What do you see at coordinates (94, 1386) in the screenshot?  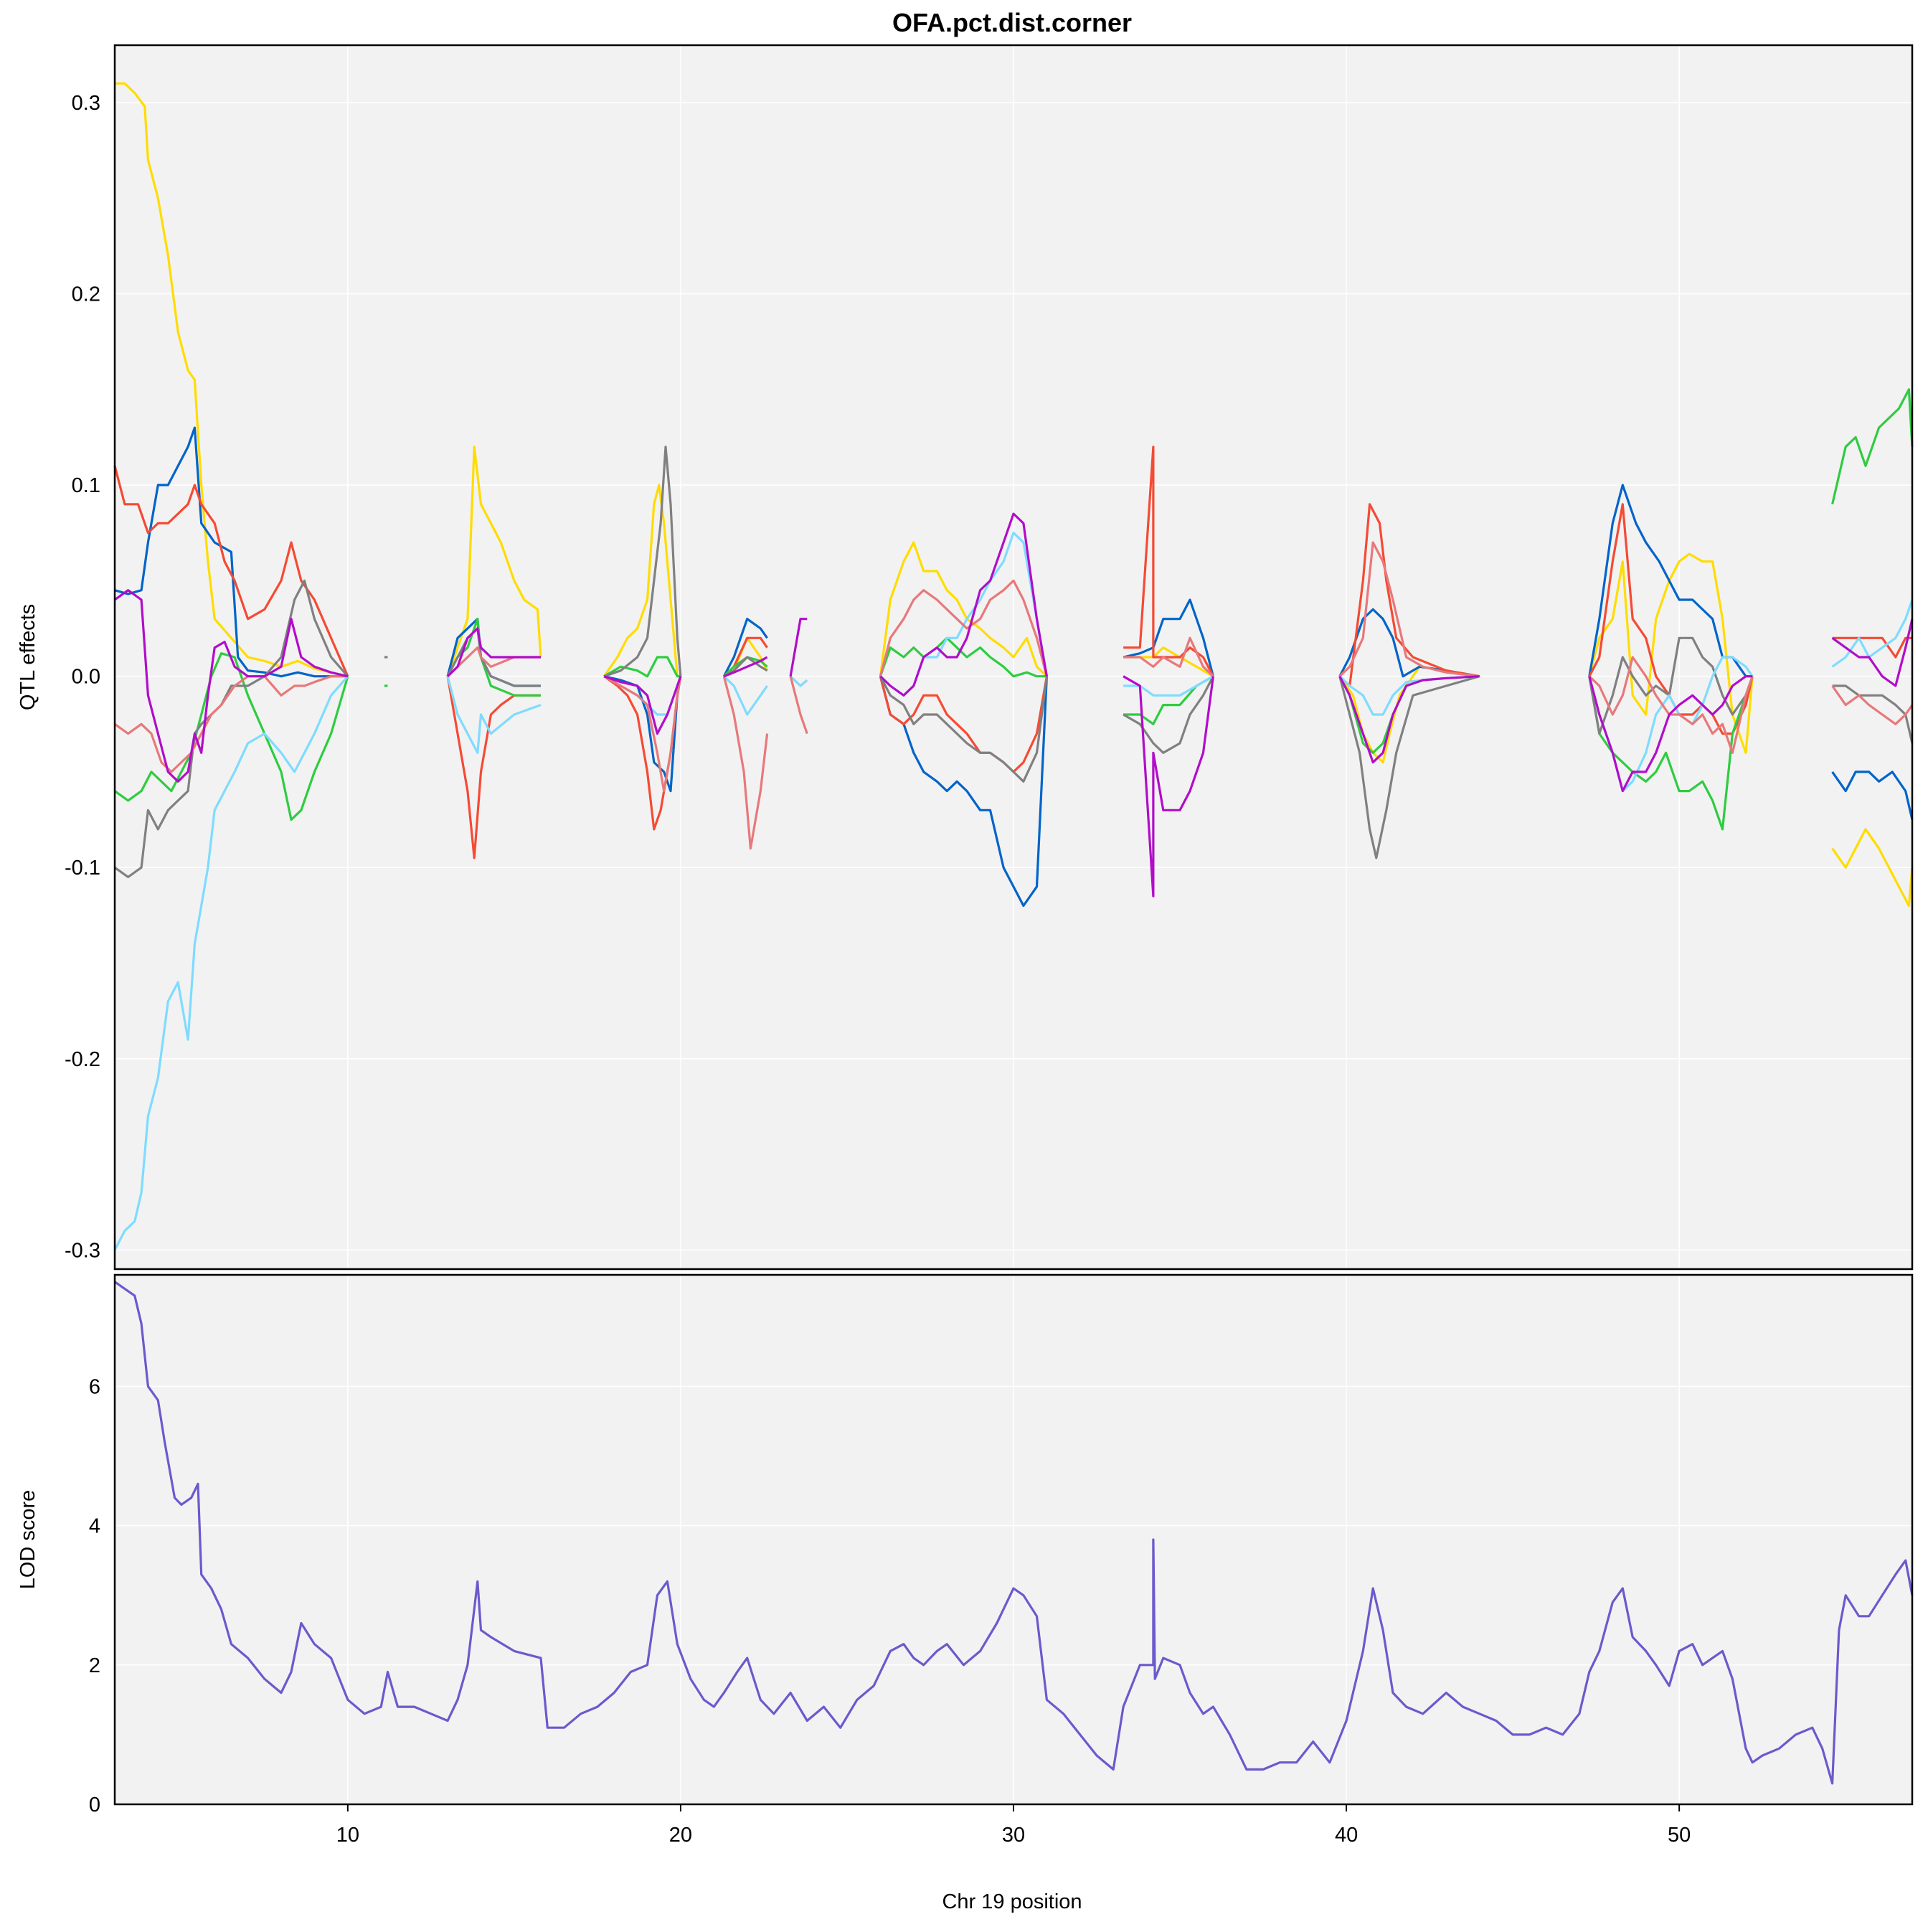 I see `lod-y-tick-label: 6` at bounding box center [94, 1386].